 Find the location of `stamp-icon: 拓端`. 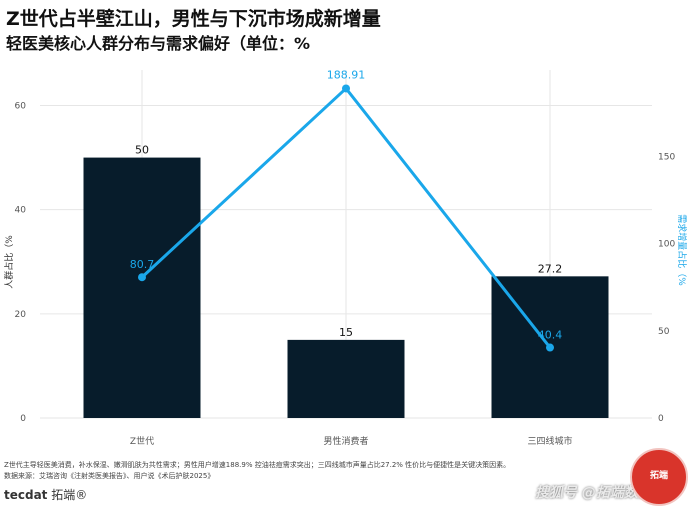

stamp-icon: 拓端 is located at coordinates (659, 477).